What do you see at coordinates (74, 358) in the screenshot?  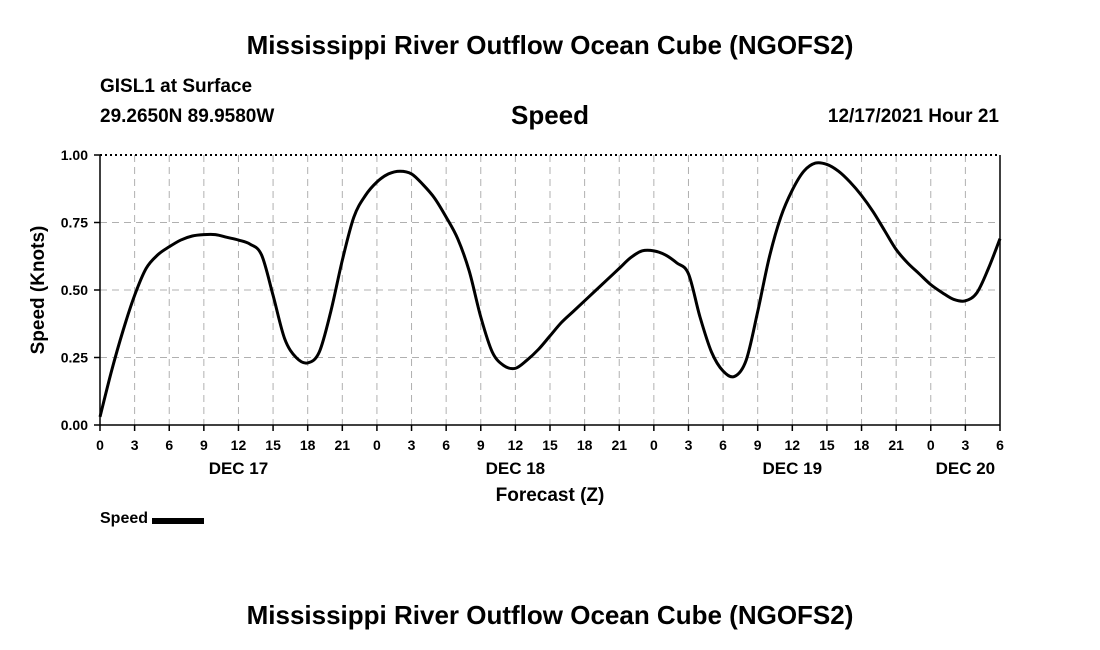 I see `y-tick-label: 0.25` at bounding box center [74, 358].